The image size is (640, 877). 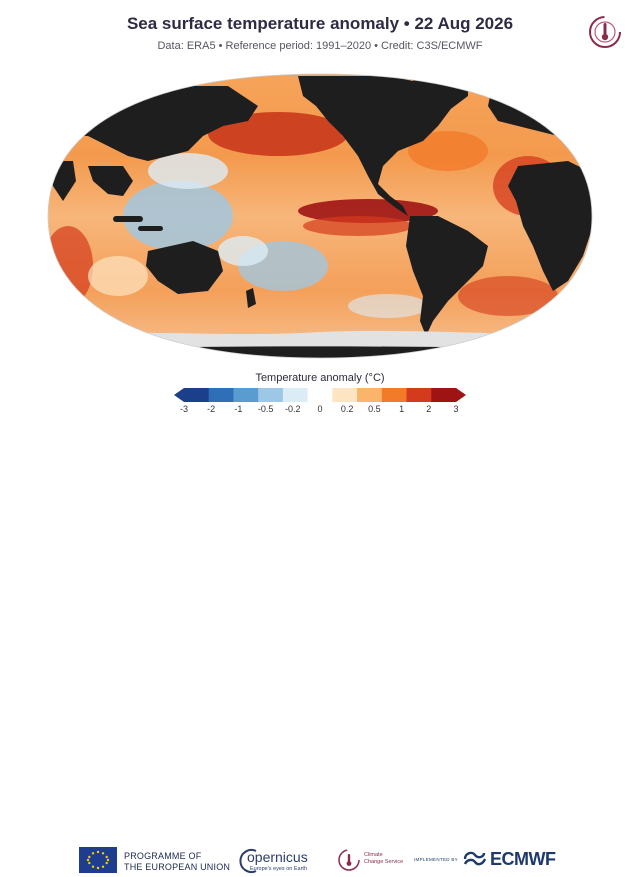 I want to click on colorbar-title: Temperature anomaly (°C), so click(x=320, y=378).